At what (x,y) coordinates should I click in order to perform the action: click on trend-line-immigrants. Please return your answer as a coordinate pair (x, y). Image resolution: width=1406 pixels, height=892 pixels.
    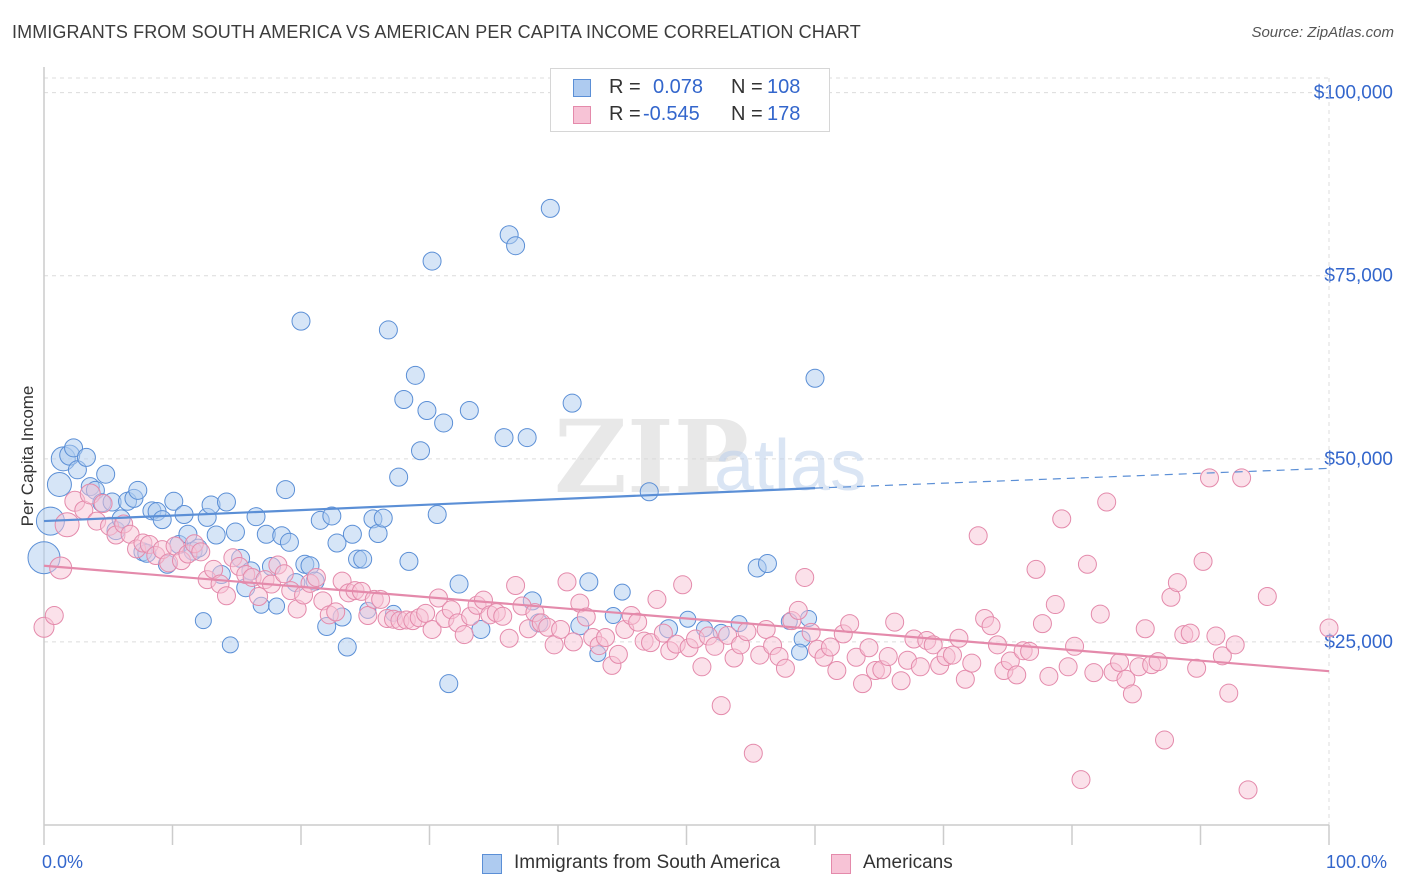
    Looking at the image, I should click on (429, 505).